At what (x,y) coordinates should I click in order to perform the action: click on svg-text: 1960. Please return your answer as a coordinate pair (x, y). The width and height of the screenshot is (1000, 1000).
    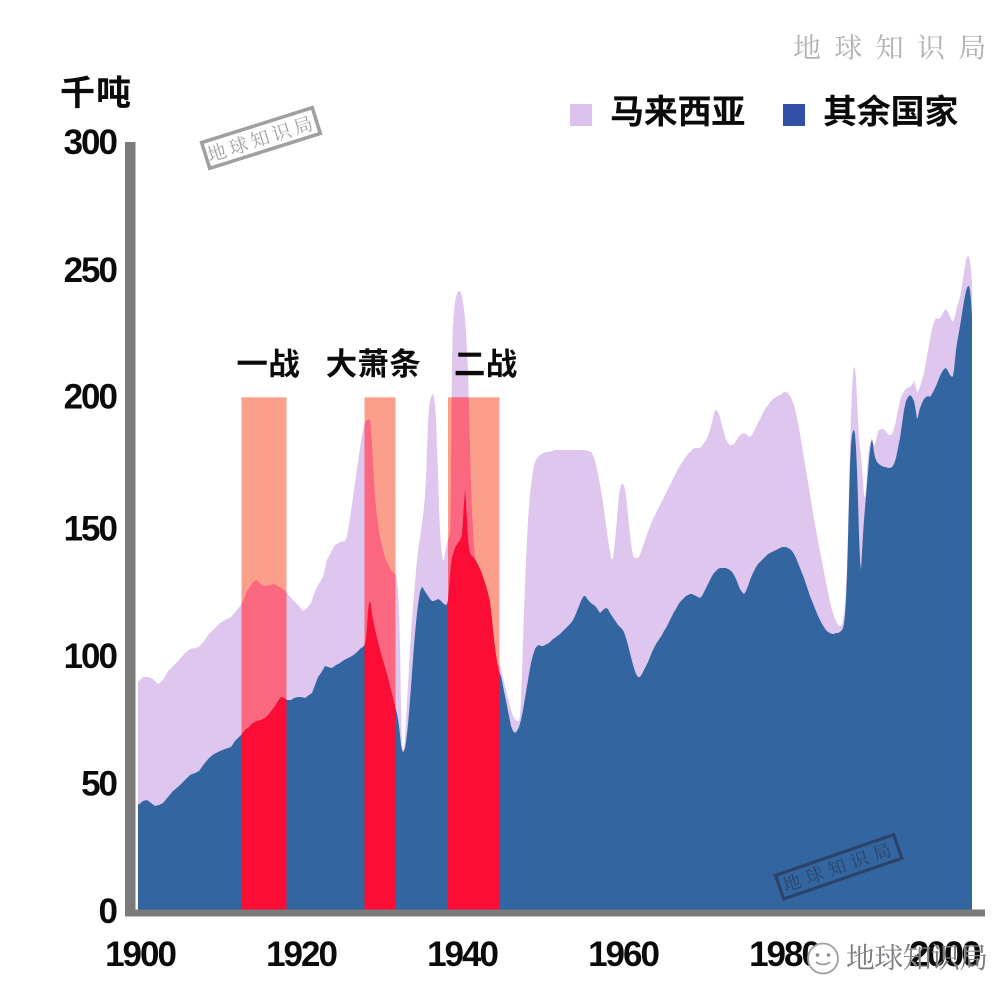
    Looking at the image, I should click on (623, 954).